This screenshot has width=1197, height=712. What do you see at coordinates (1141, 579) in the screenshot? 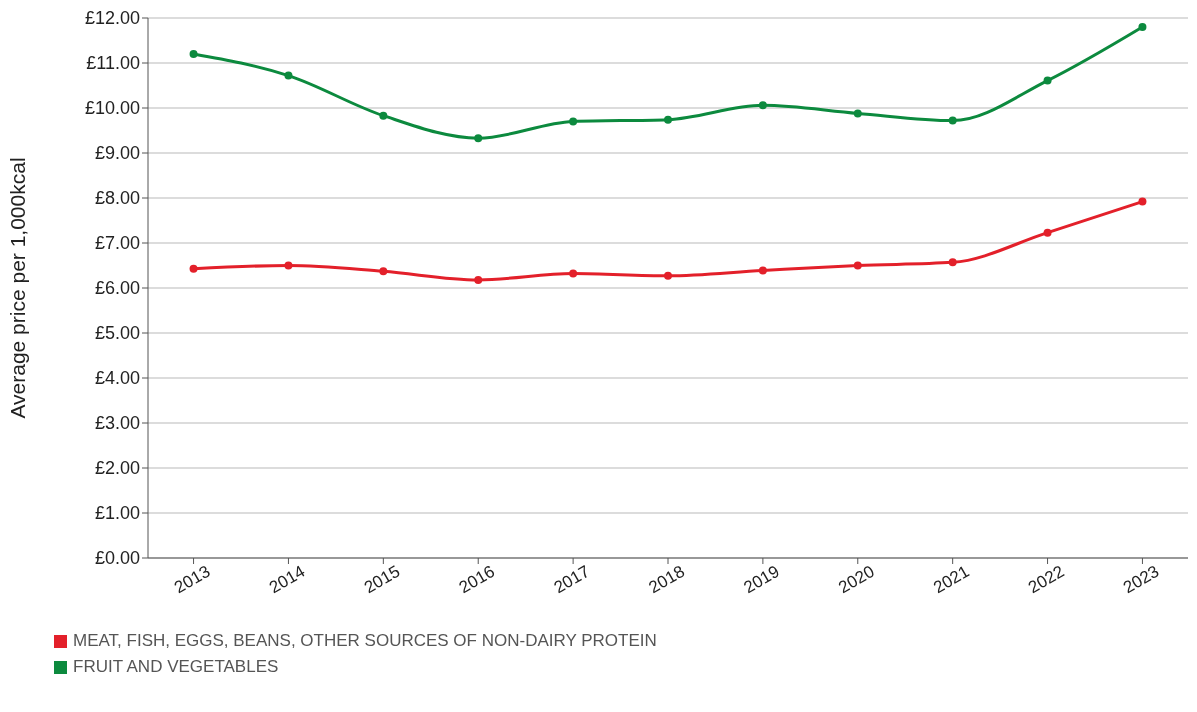
I see `x-tick-label: 2023` at bounding box center [1141, 579].